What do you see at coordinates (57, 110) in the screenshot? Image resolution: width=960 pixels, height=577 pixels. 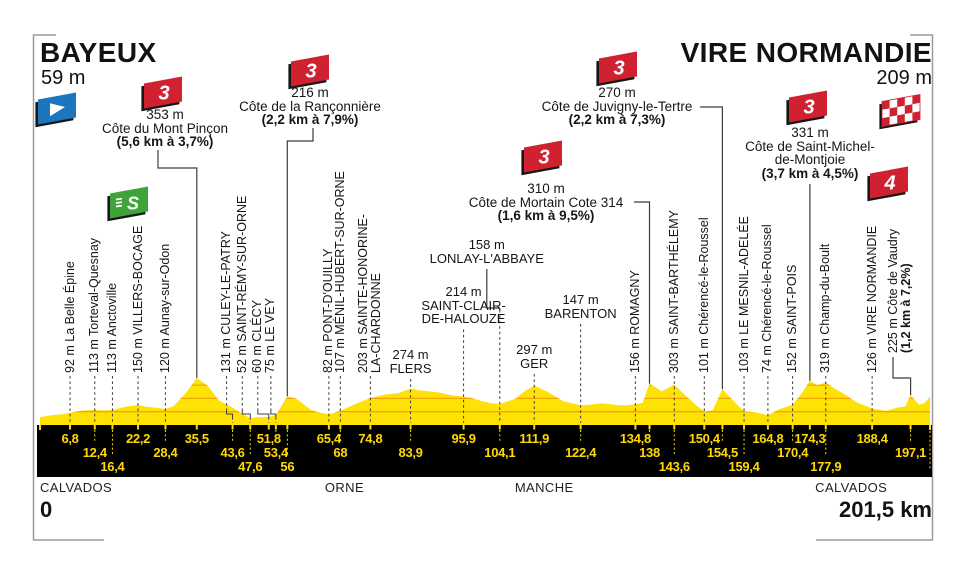 I see `start-triangle` at bounding box center [57, 110].